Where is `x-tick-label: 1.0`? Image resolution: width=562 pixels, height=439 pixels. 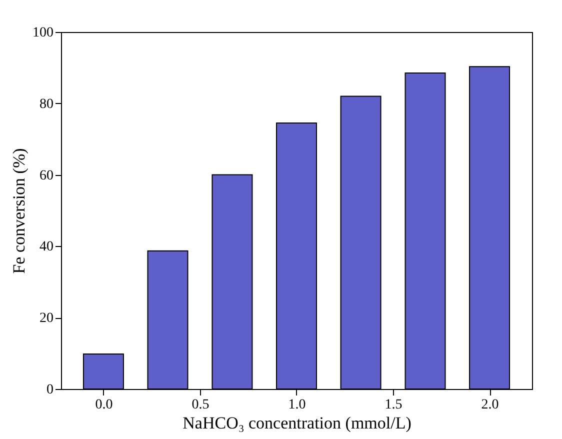 x-tick-label: 1.0 is located at coordinates (297, 405).